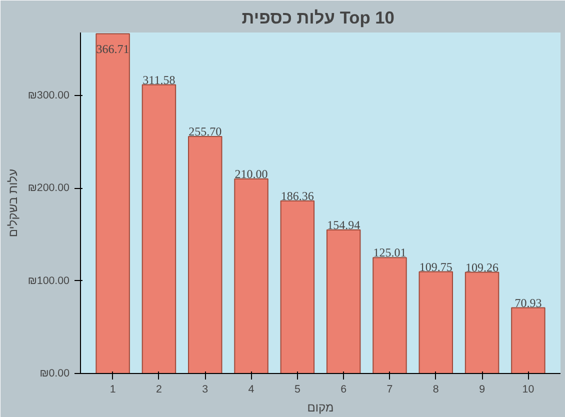 This screenshot has width=565, height=417. I want to click on data-label: 154.94, so click(343, 225).